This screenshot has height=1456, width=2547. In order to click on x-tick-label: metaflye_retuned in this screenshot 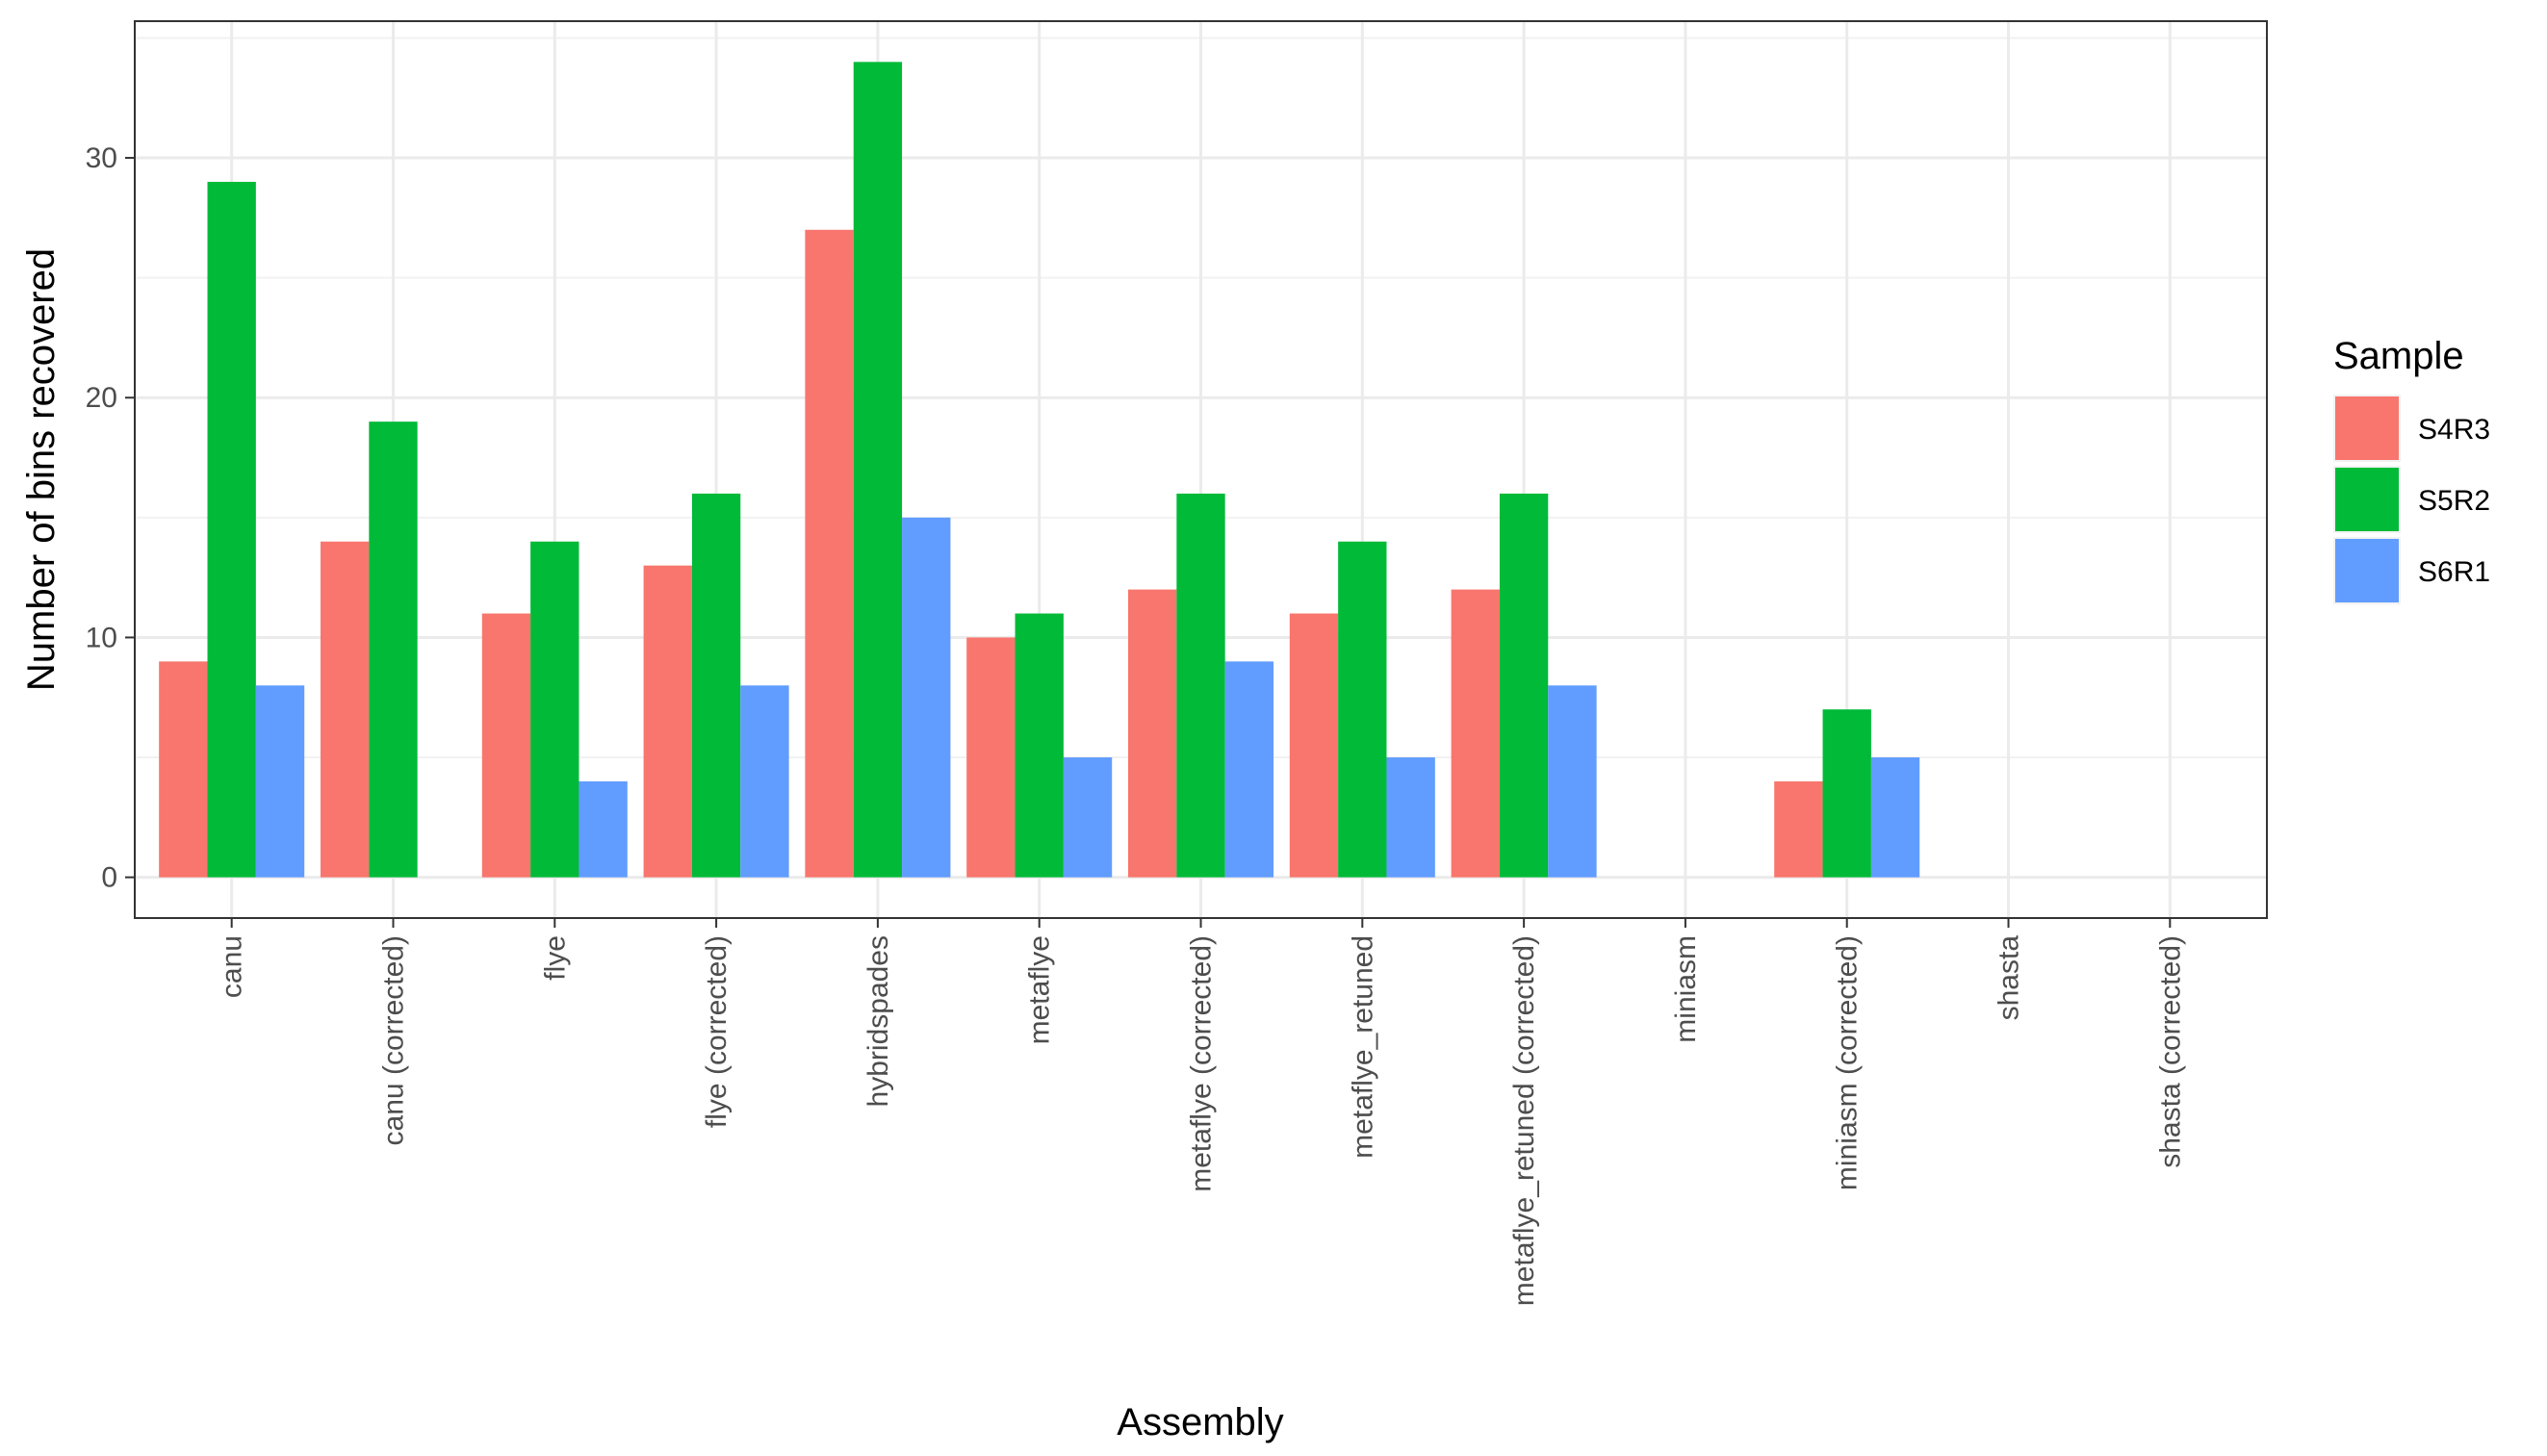, I will do `click(1362, 1047)`.